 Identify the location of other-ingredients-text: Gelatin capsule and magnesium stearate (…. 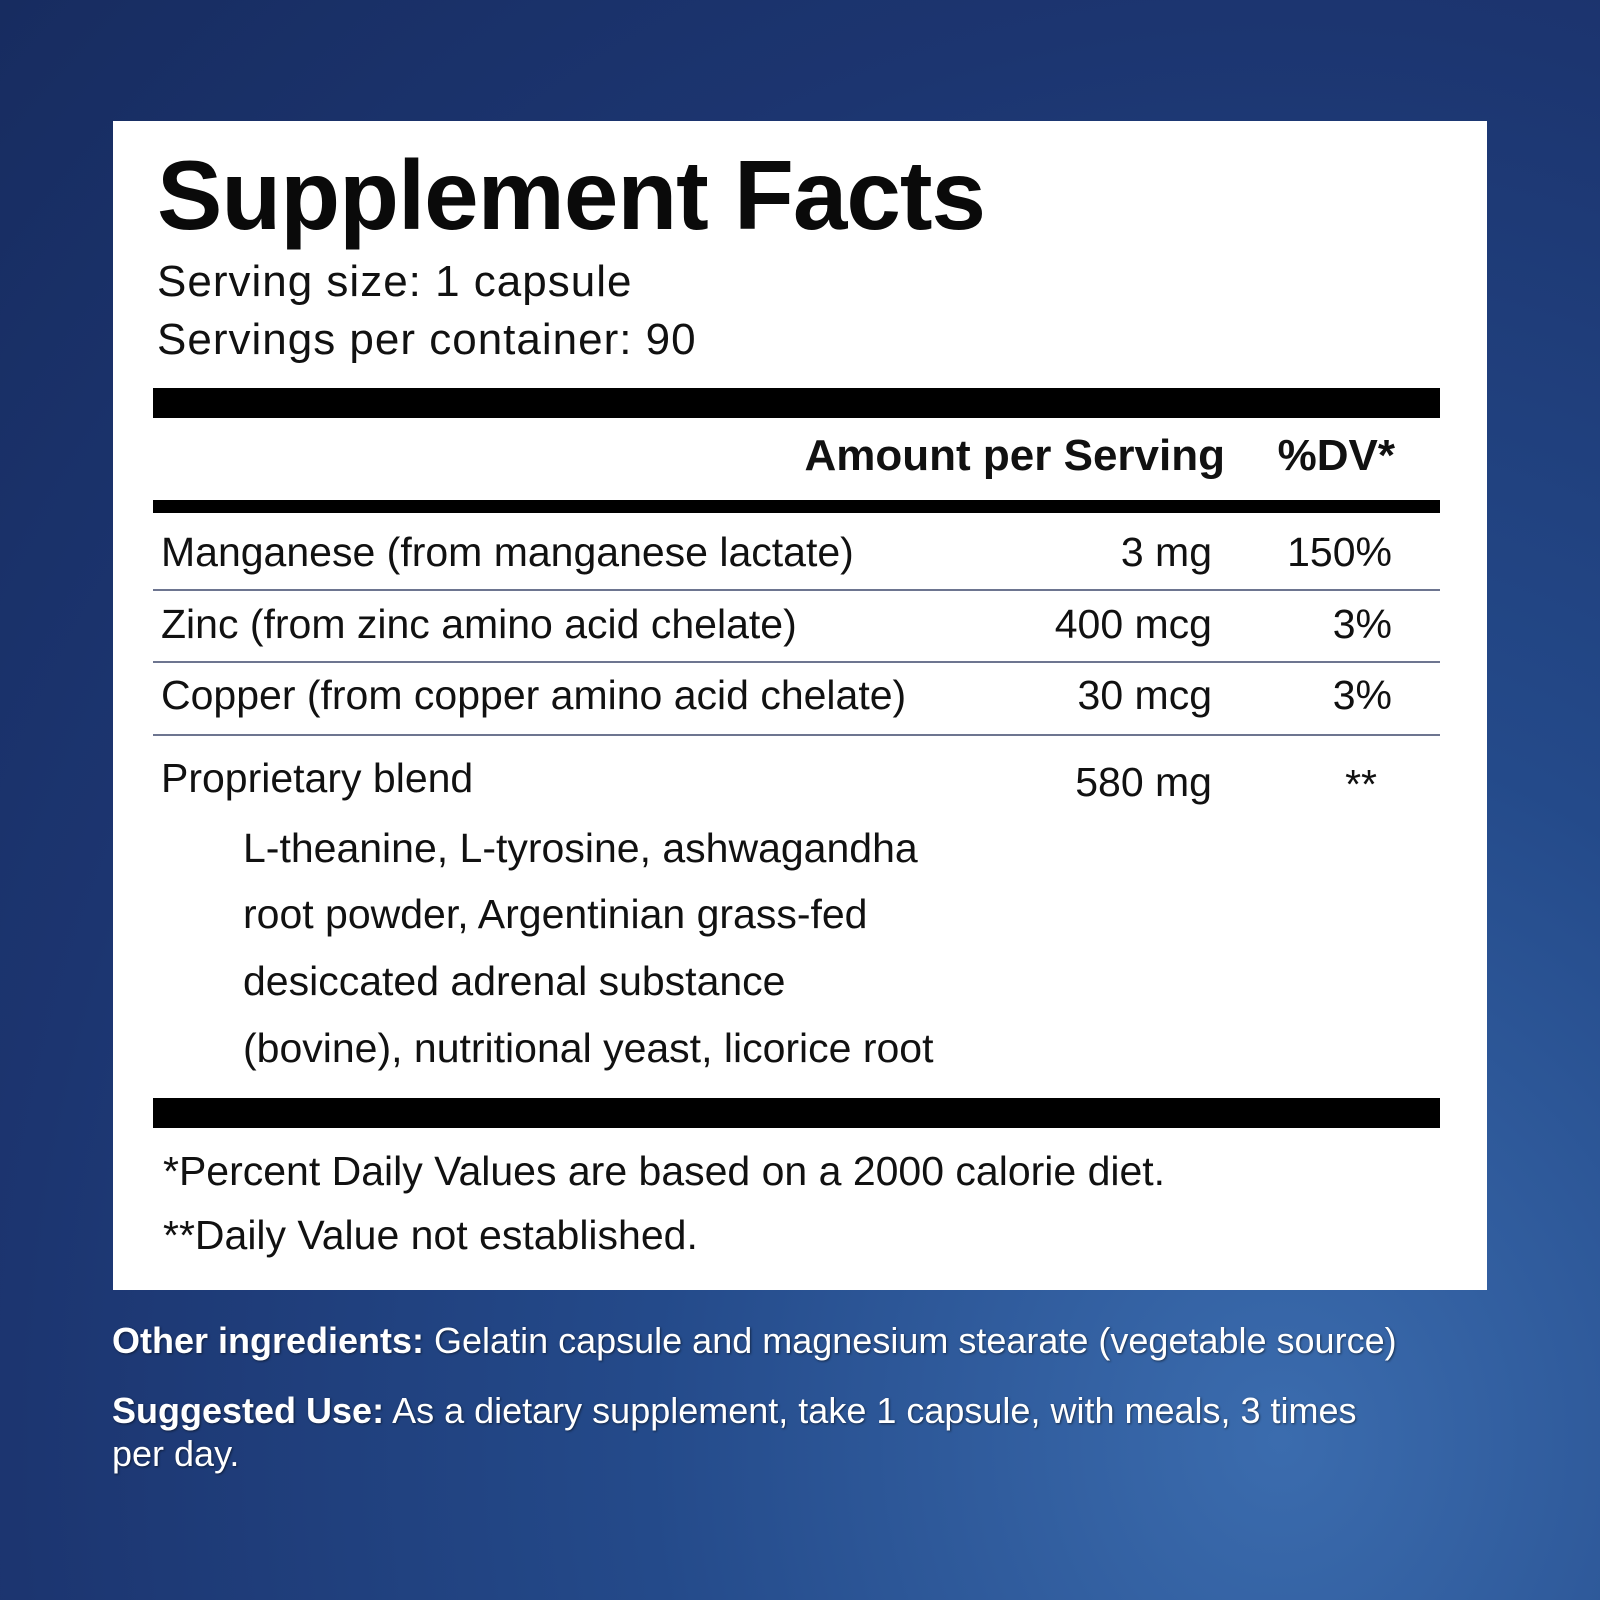
(910, 1340).